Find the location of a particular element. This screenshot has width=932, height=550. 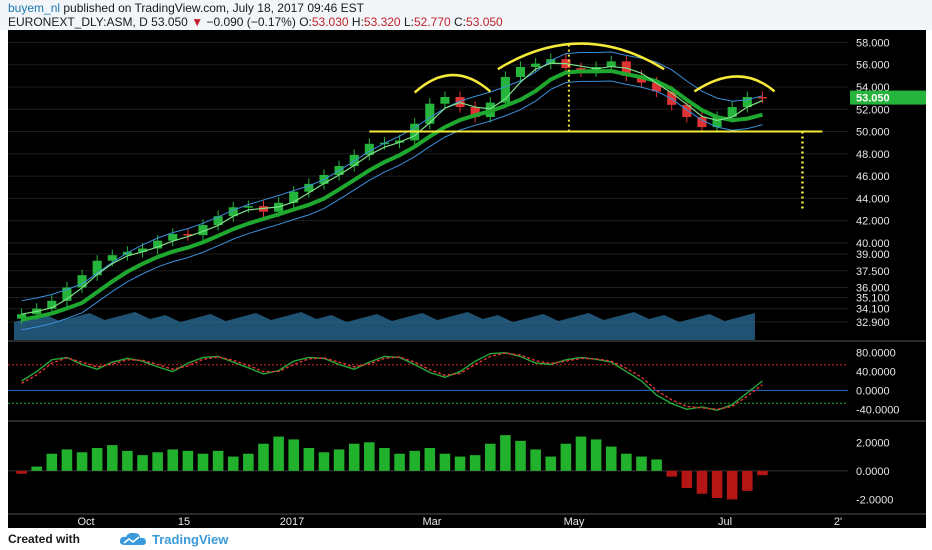

low-label: L: is located at coordinates (408, 22).